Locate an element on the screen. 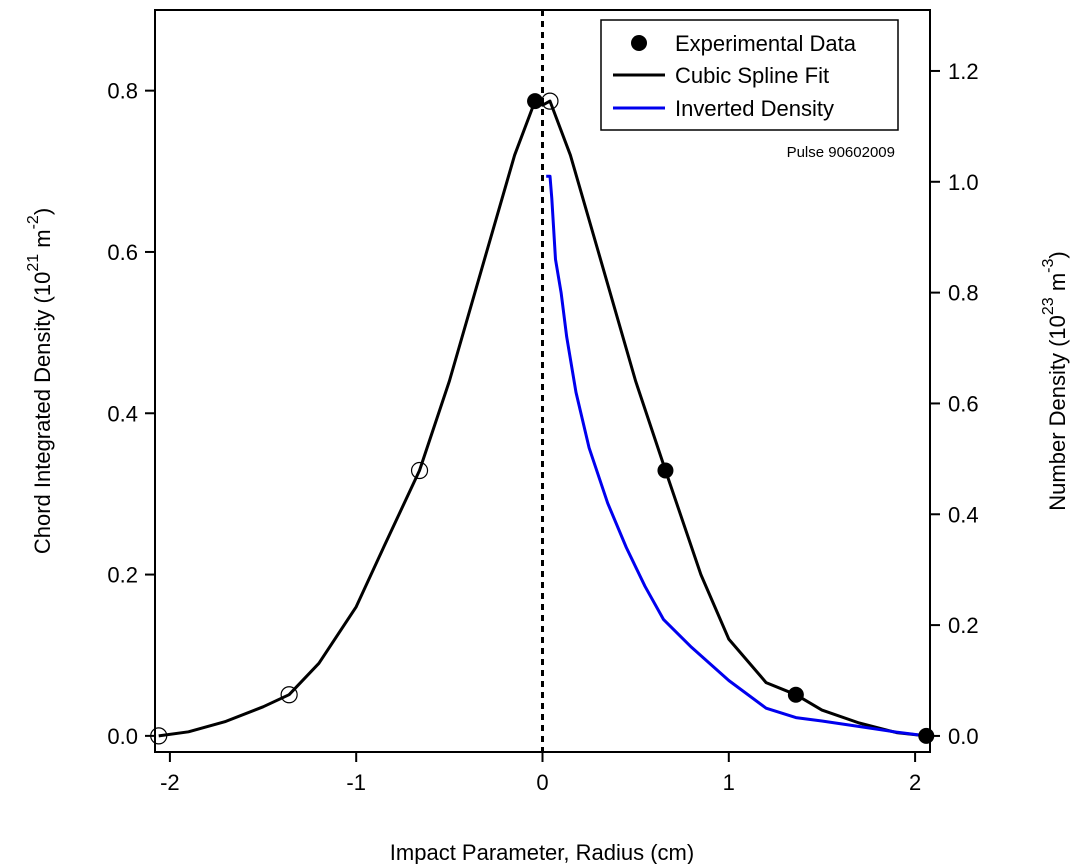  y-left-tick-label: 0.2 is located at coordinates (122, 575).